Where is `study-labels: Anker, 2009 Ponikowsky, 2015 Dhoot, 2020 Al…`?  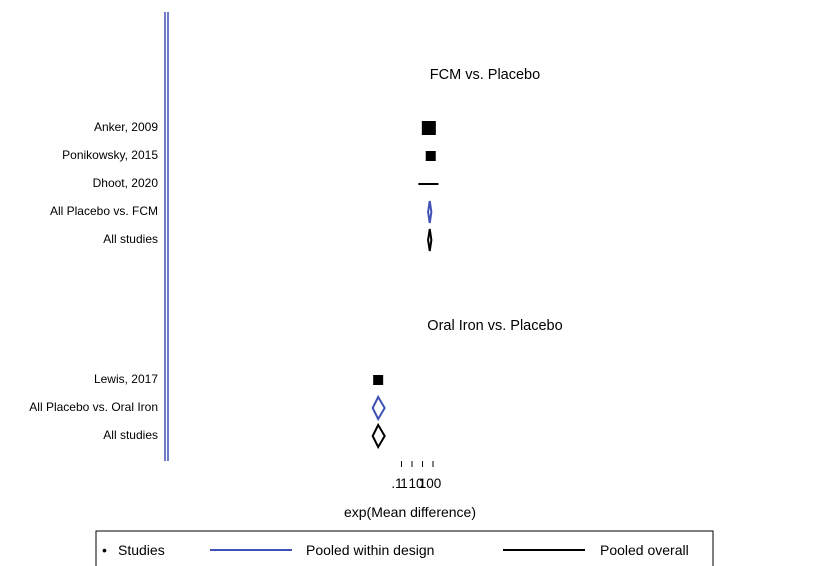 study-labels: Anker, 2009 Ponikowsky, 2015 Dhoot, 2020 Al… is located at coordinates (93, 281).